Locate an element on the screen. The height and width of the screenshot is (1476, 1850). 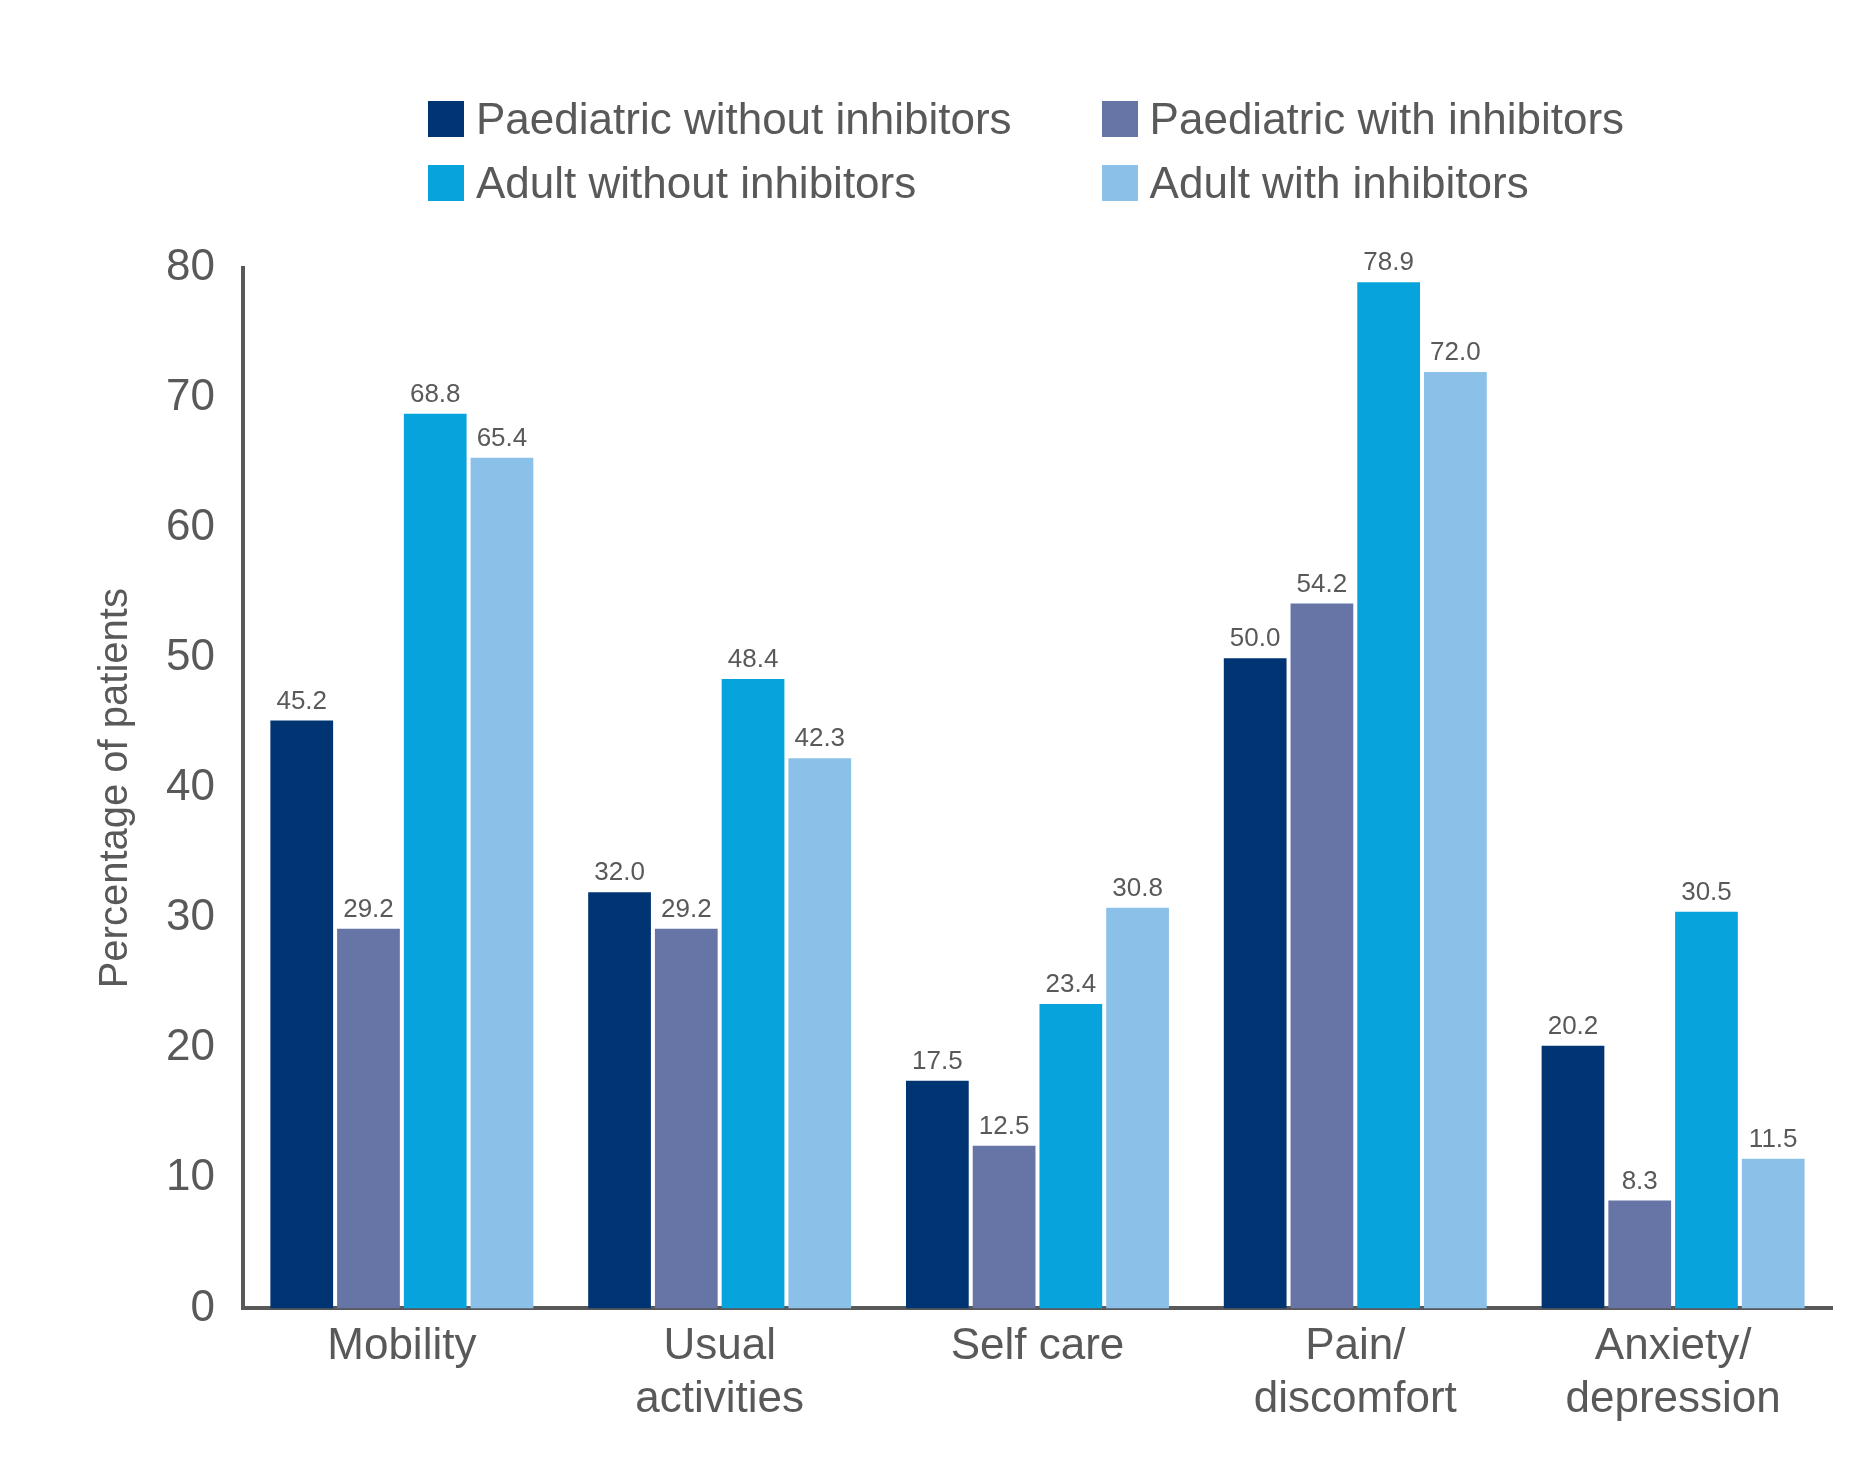
data-label: 8.3 is located at coordinates (1639, 1179).